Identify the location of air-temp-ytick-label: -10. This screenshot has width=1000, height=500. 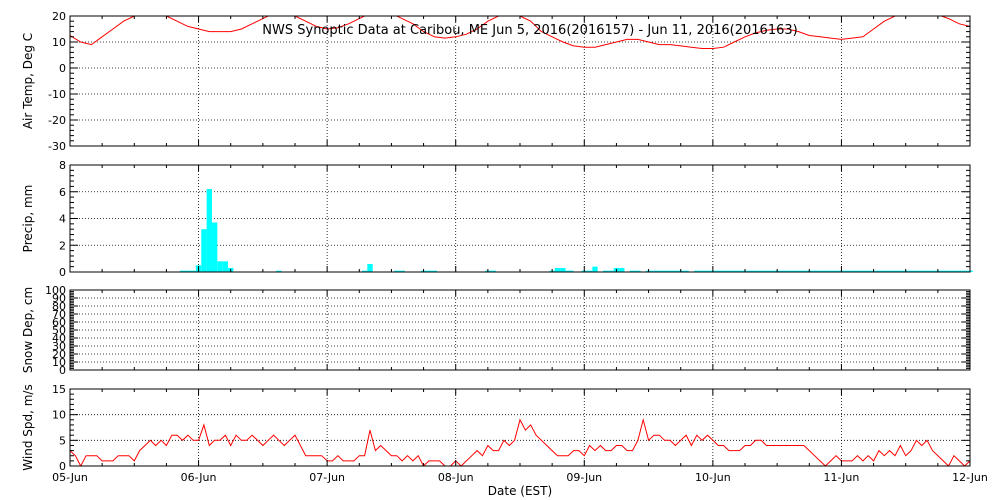
(57, 94).